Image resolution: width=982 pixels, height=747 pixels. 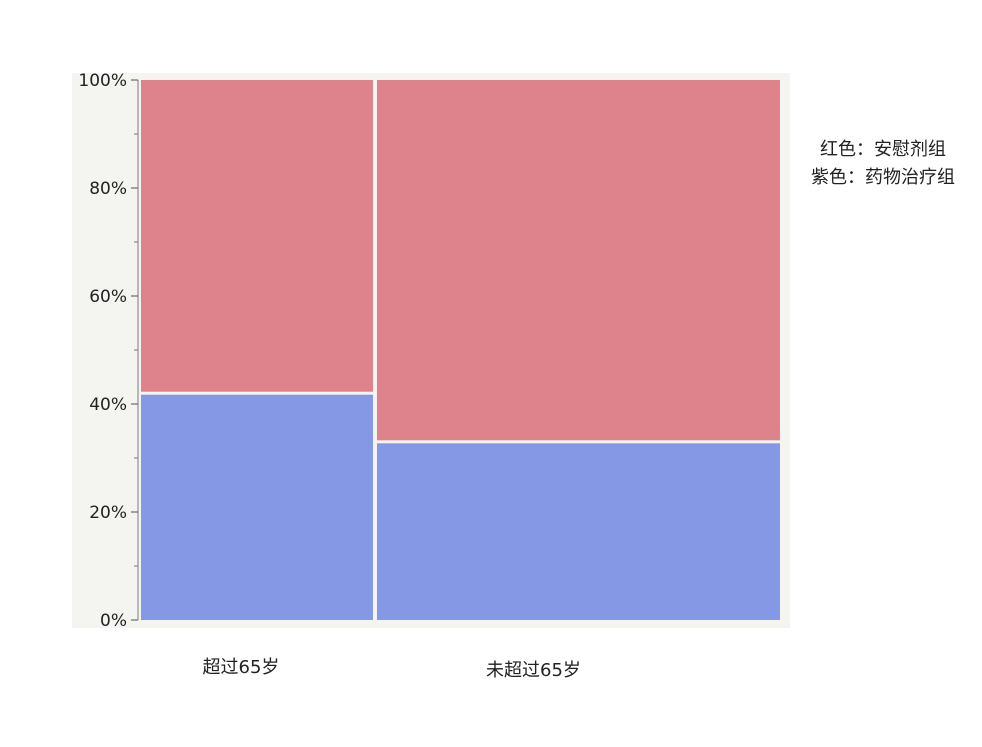 What do you see at coordinates (108, 297) in the screenshot?
I see `y-tick-label: 60%` at bounding box center [108, 297].